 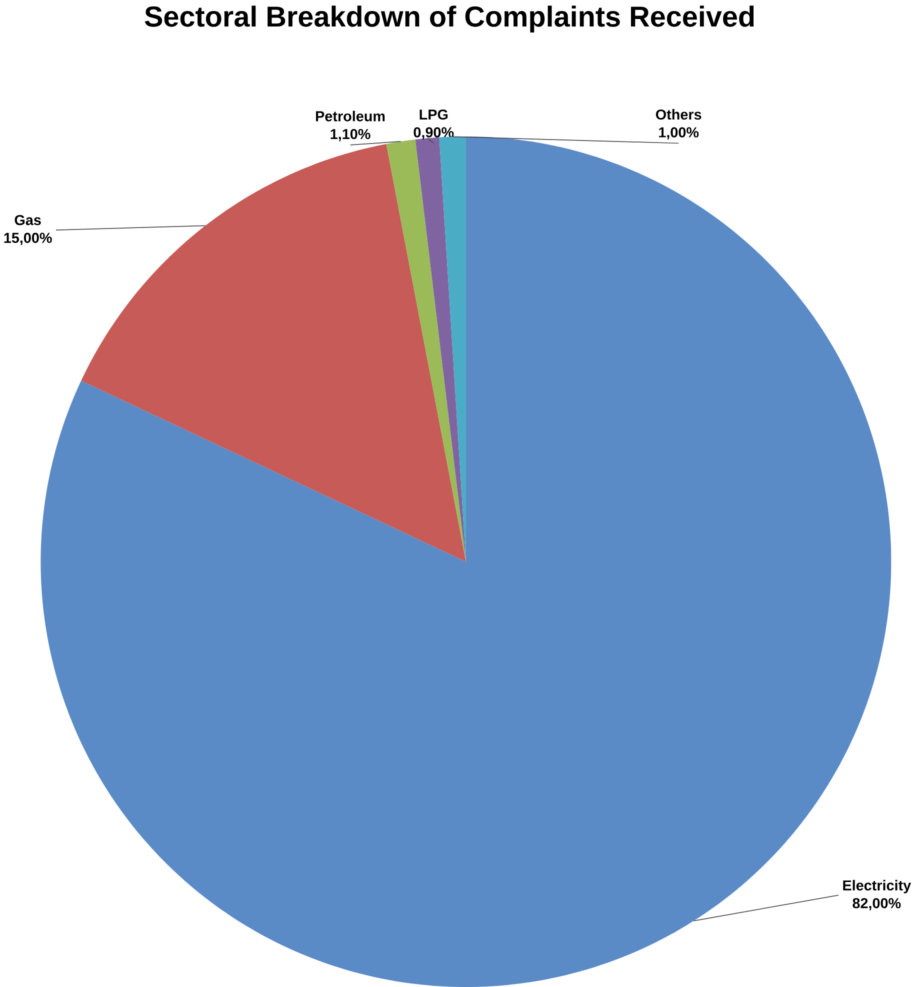 I want to click on chart-title: Sectoral Breakdown of Complaints Received, so click(x=449, y=19).